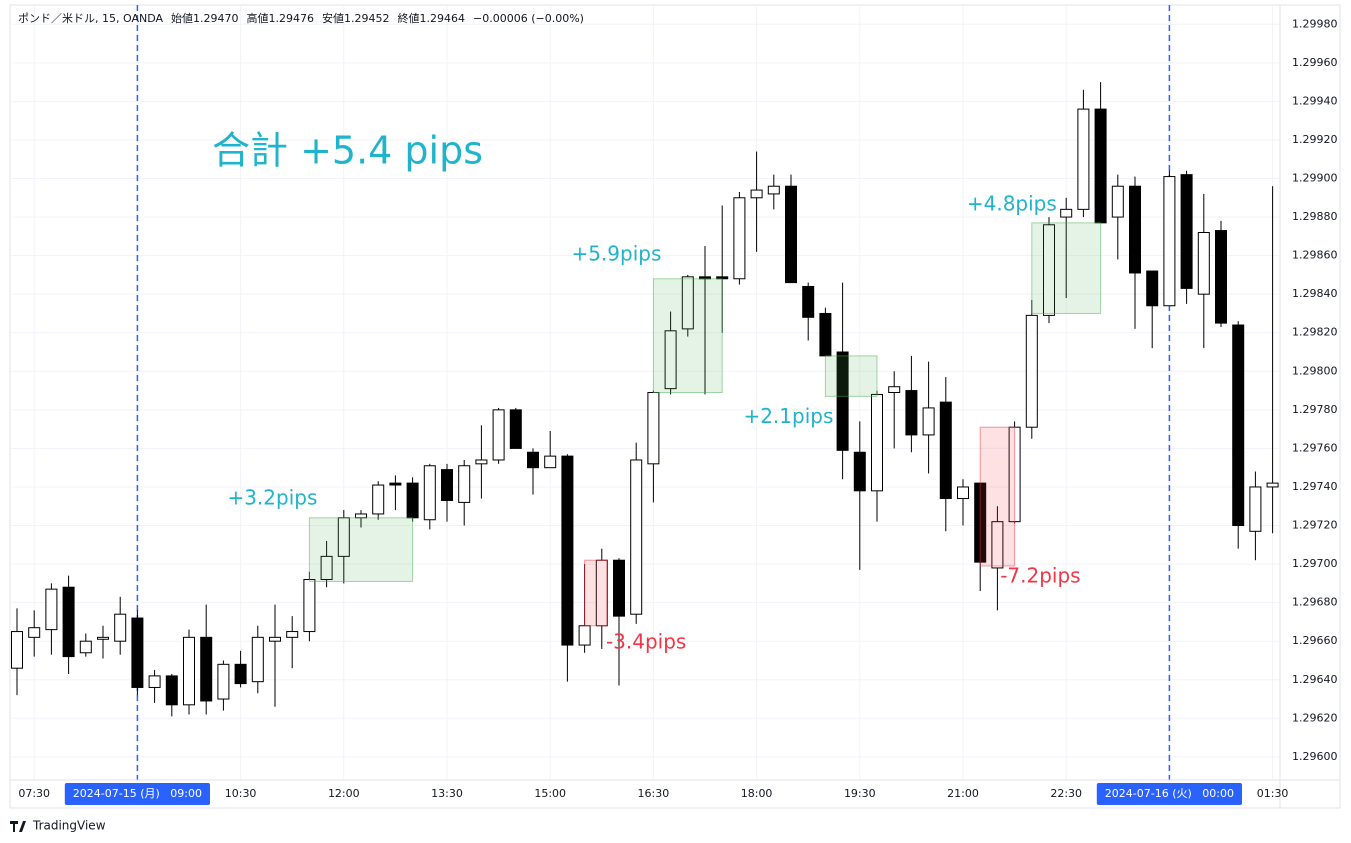 This screenshot has width=1351, height=843. What do you see at coordinates (347, 151) in the screenshot?
I see `total-annotation: 合計 +5.4 pips` at bounding box center [347, 151].